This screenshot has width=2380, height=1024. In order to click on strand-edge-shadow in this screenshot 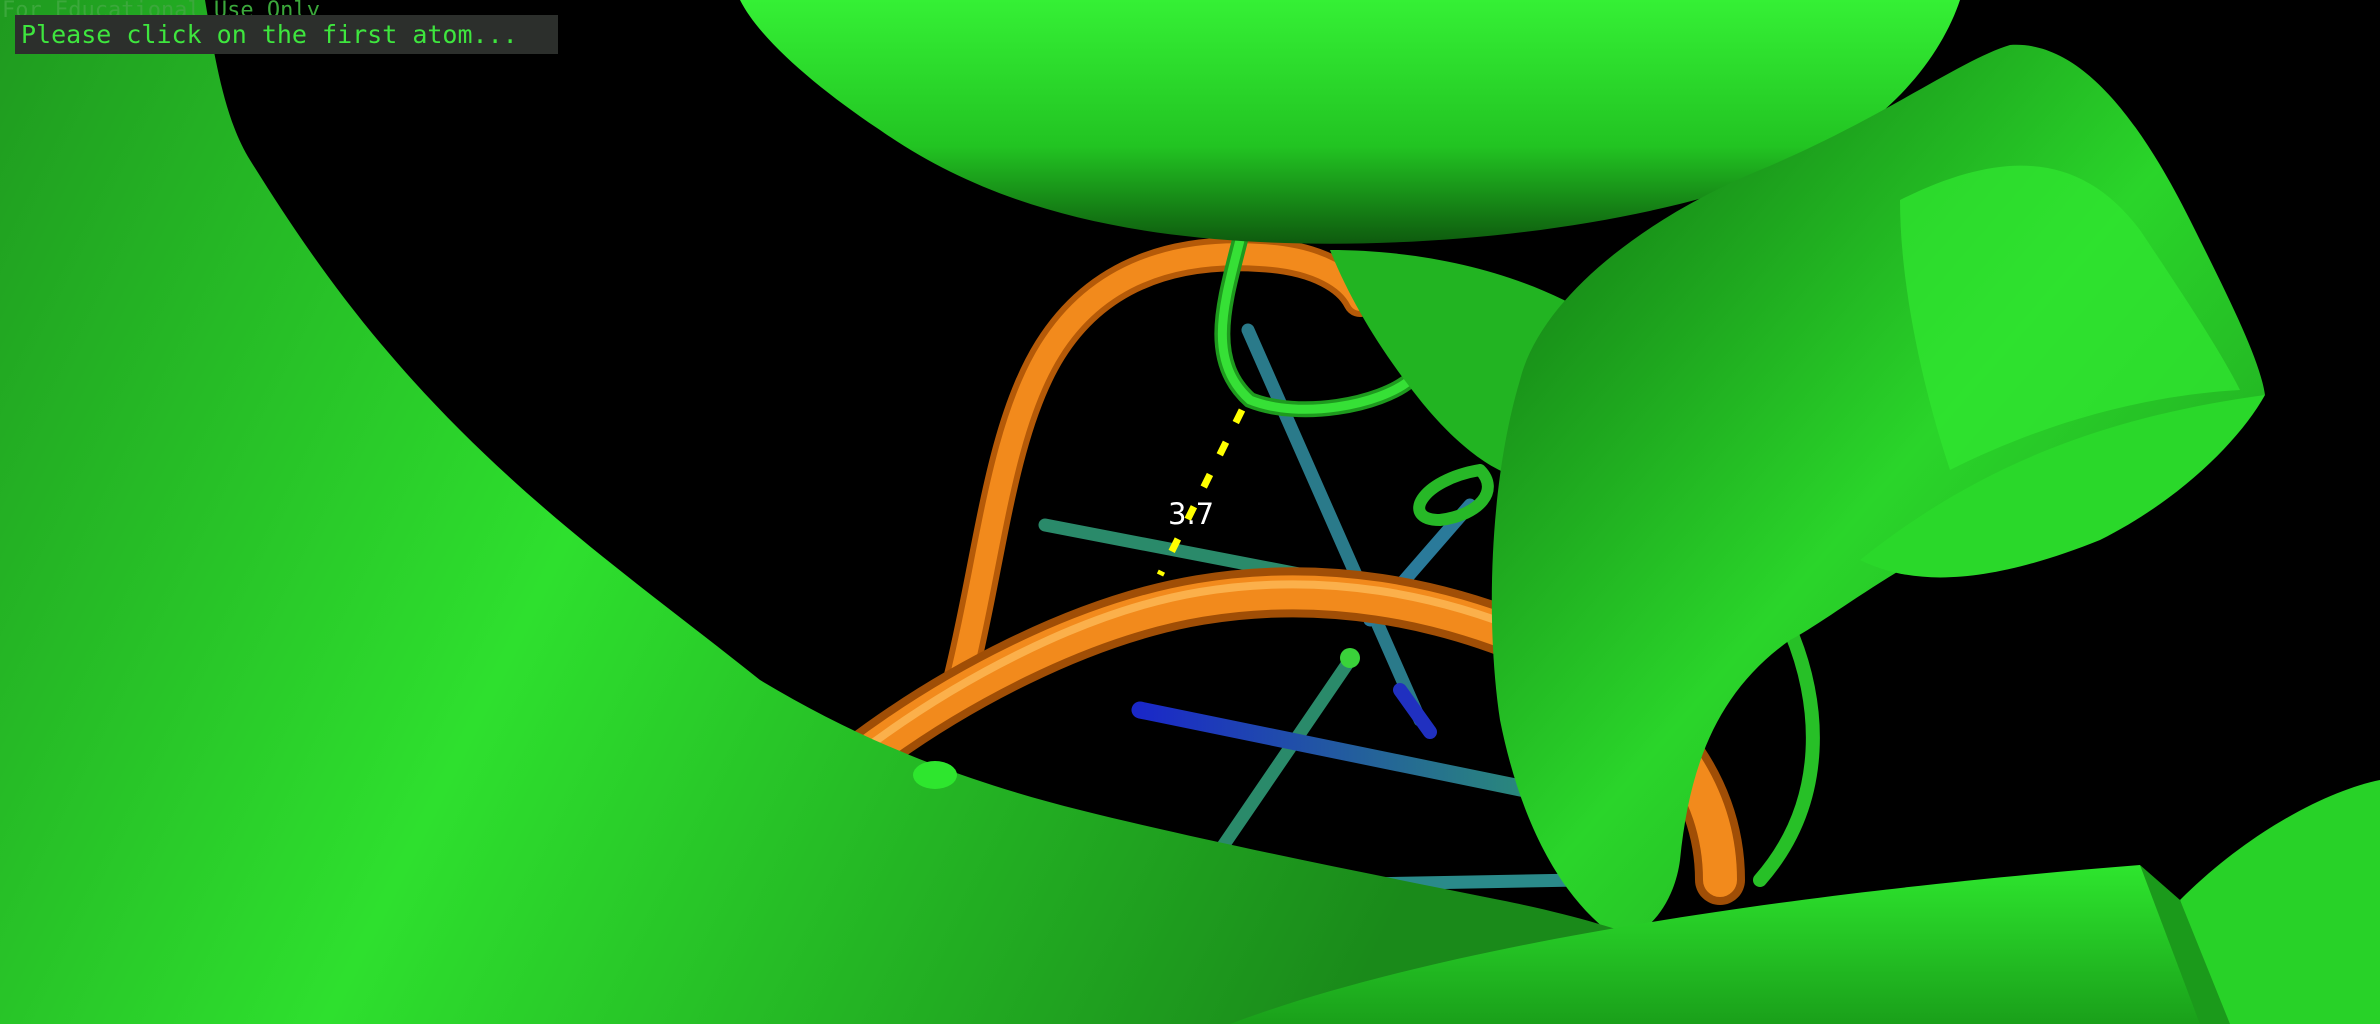, I will do `click(2185, 944)`.